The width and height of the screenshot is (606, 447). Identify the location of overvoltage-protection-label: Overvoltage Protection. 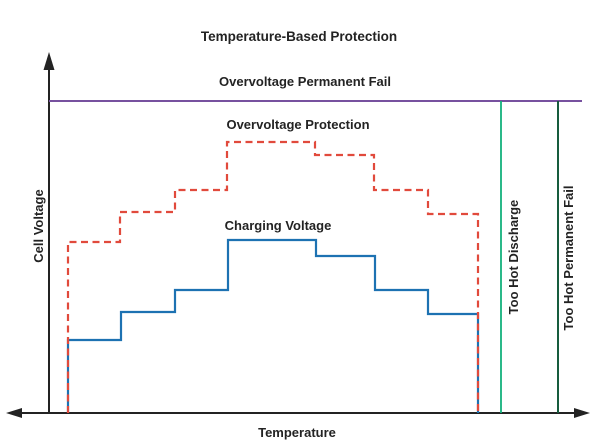
(298, 124).